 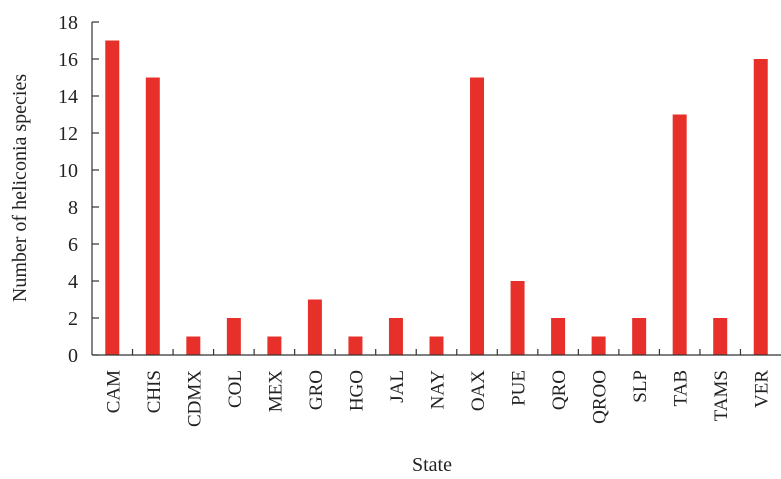 I want to click on x-tick-label: CAM, so click(x=113, y=391).